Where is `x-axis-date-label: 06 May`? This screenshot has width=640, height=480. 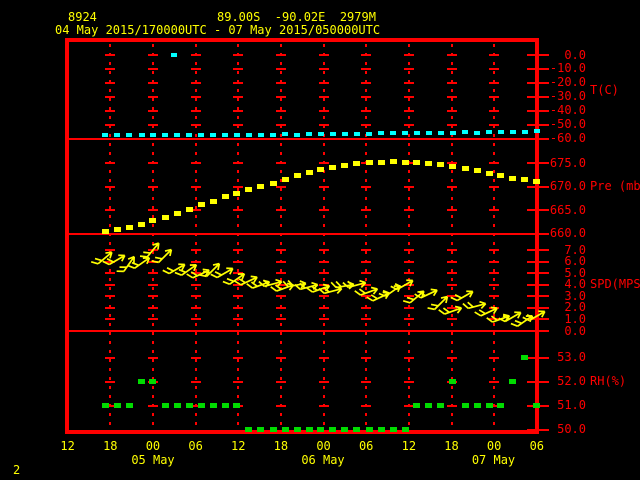
x-axis-date-label: 06 May is located at coordinates (323, 460).